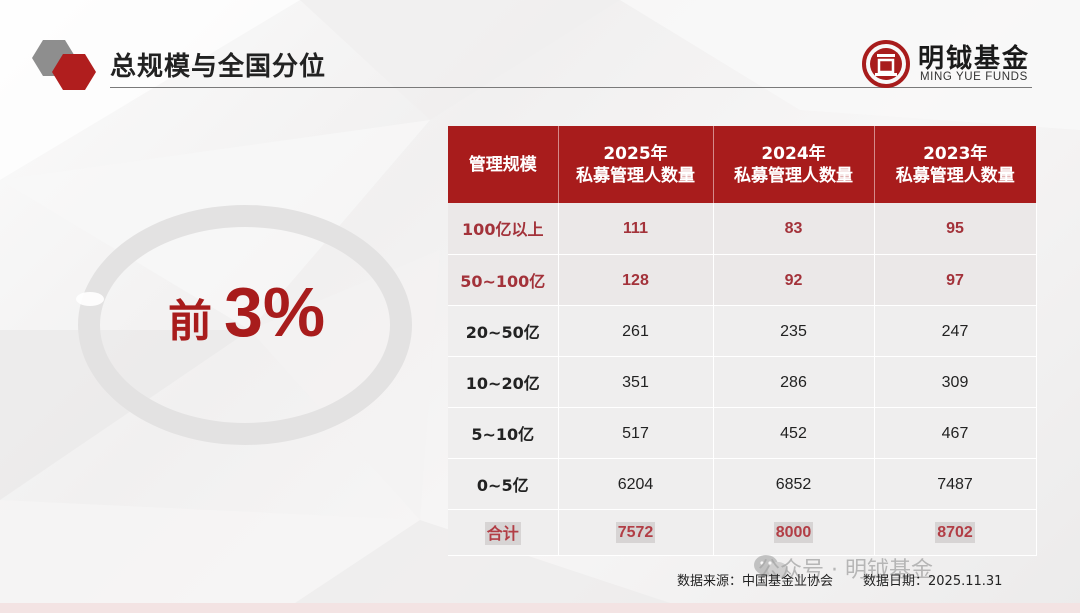 This screenshot has width=1080, height=613. Describe the element at coordinates (955, 331) in the screenshot. I see `count-cell-2023: 247` at that location.